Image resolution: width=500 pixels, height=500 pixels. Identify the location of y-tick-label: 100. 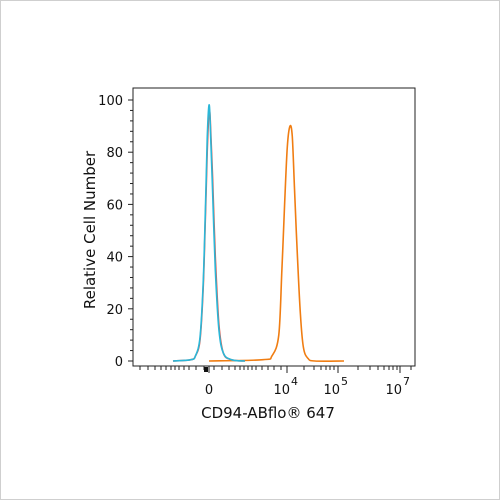
(110, 101).